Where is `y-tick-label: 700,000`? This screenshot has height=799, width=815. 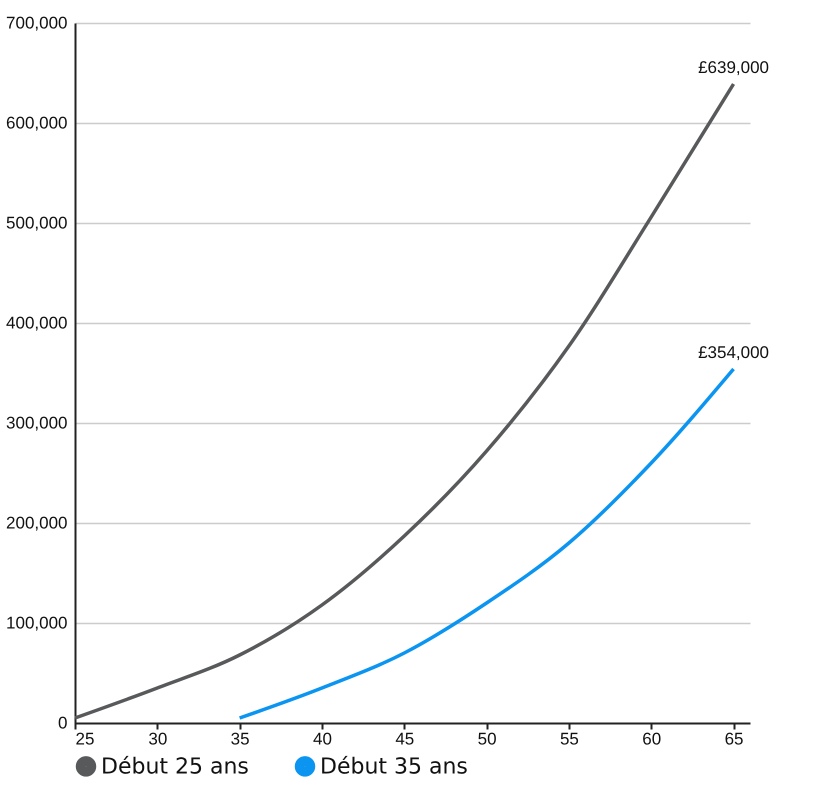
y-tick-label: 700,000 is located at coordinates (37, 23).